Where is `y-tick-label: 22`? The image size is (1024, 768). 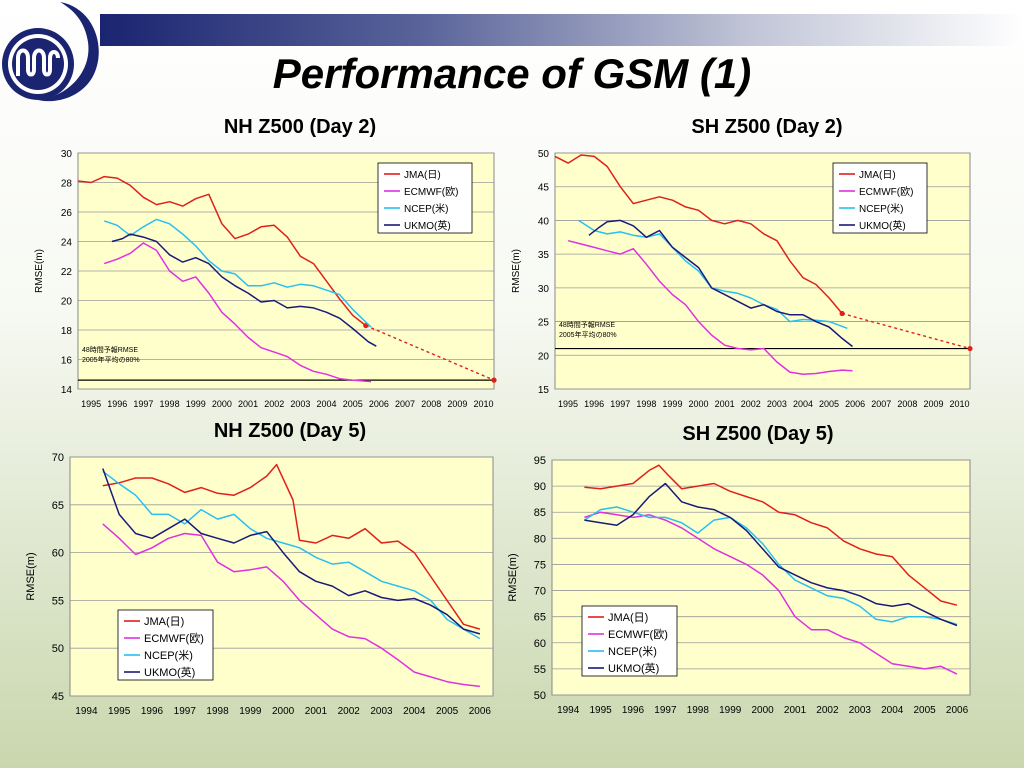
y-tick-label: 22 is located at coordinates (67, 272).